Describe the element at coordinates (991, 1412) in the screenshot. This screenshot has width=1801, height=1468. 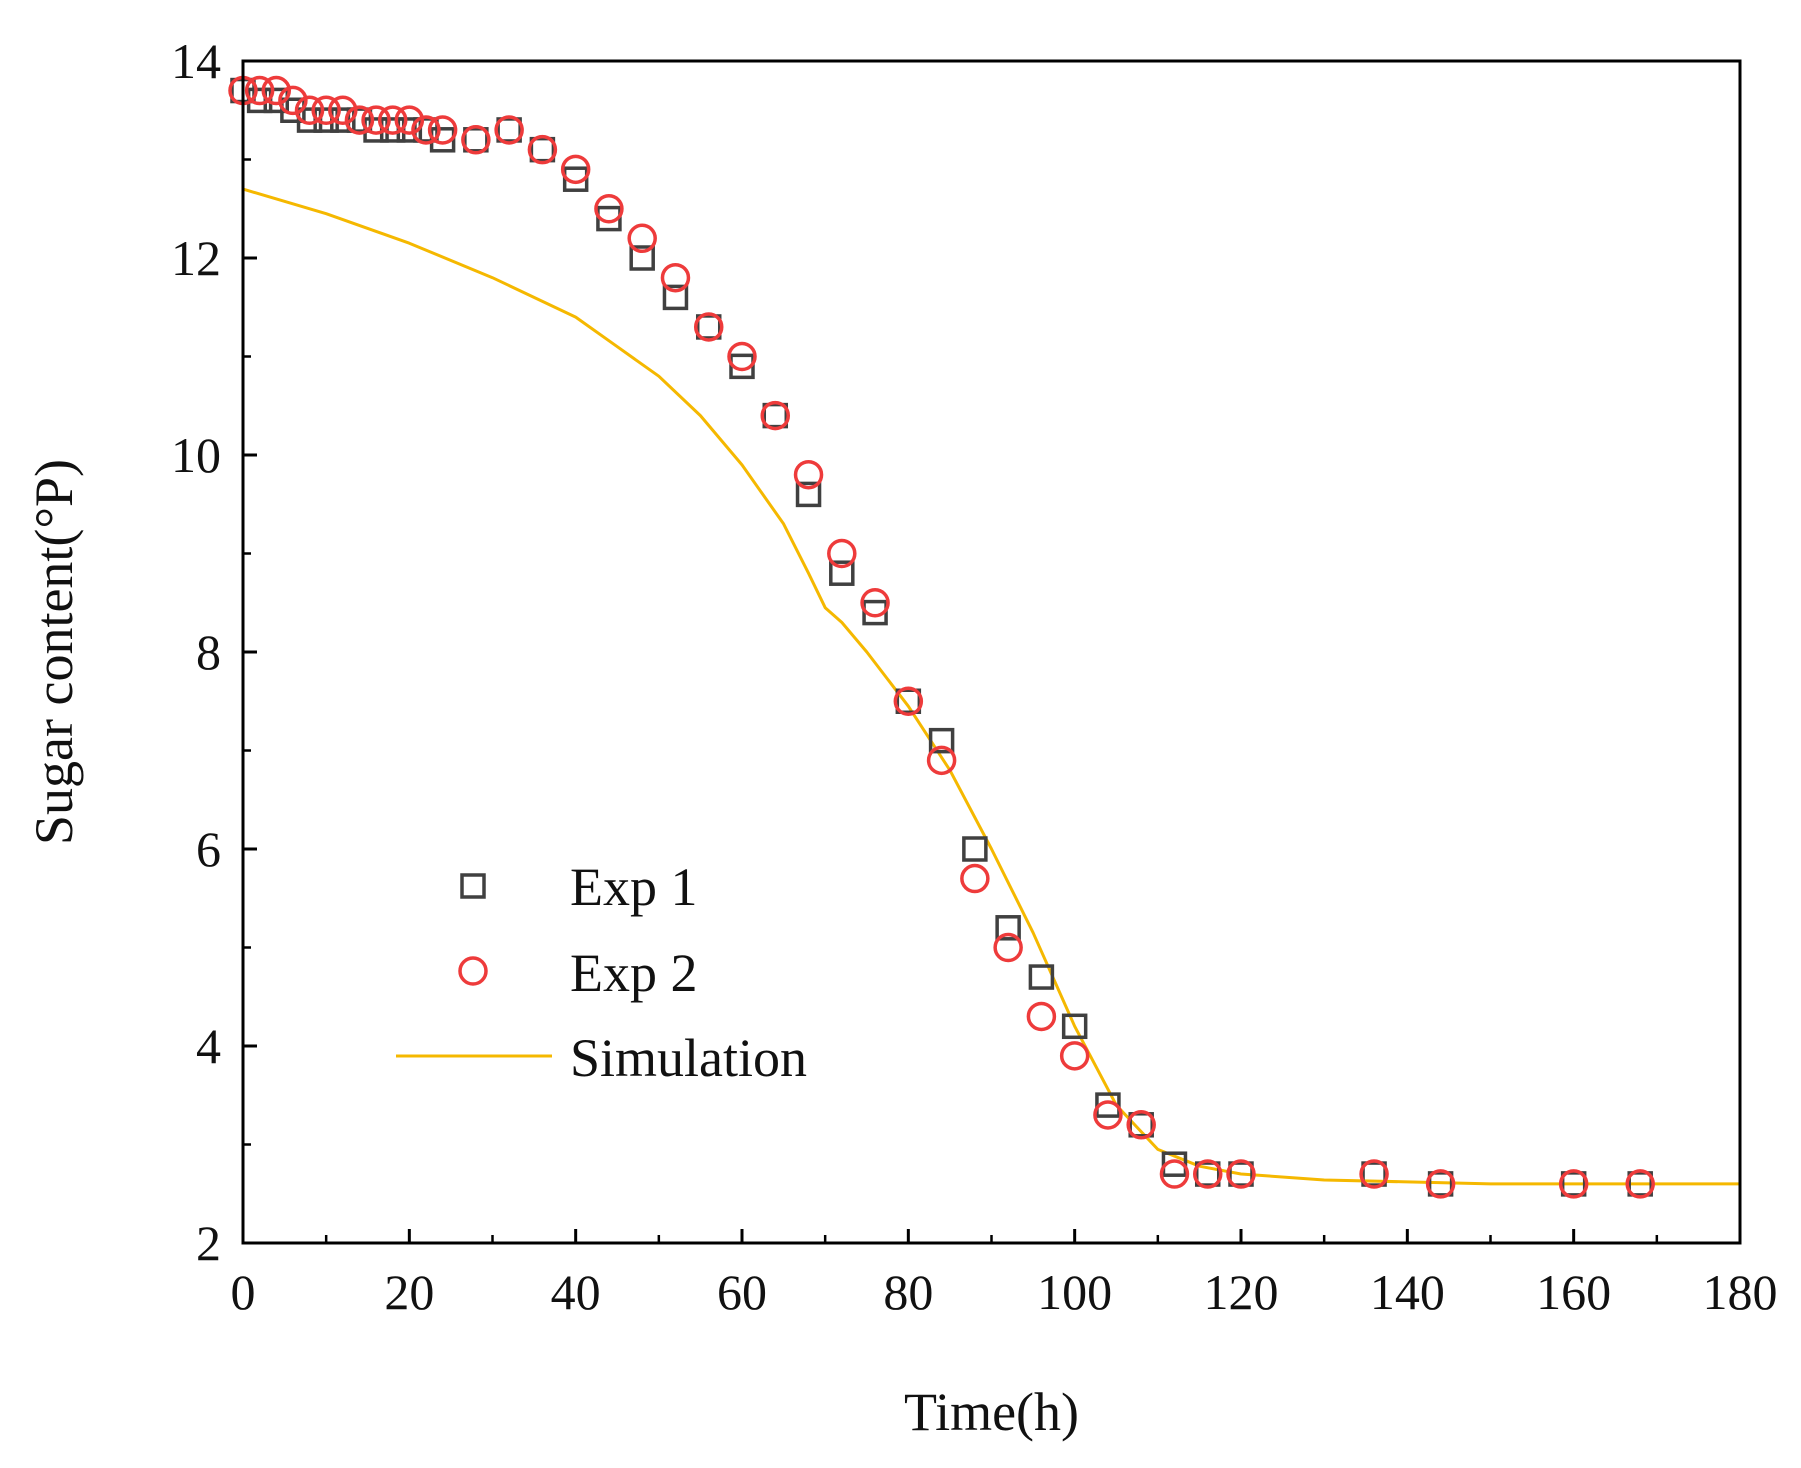
I see `x-axis-title: Time(h)` at that location.